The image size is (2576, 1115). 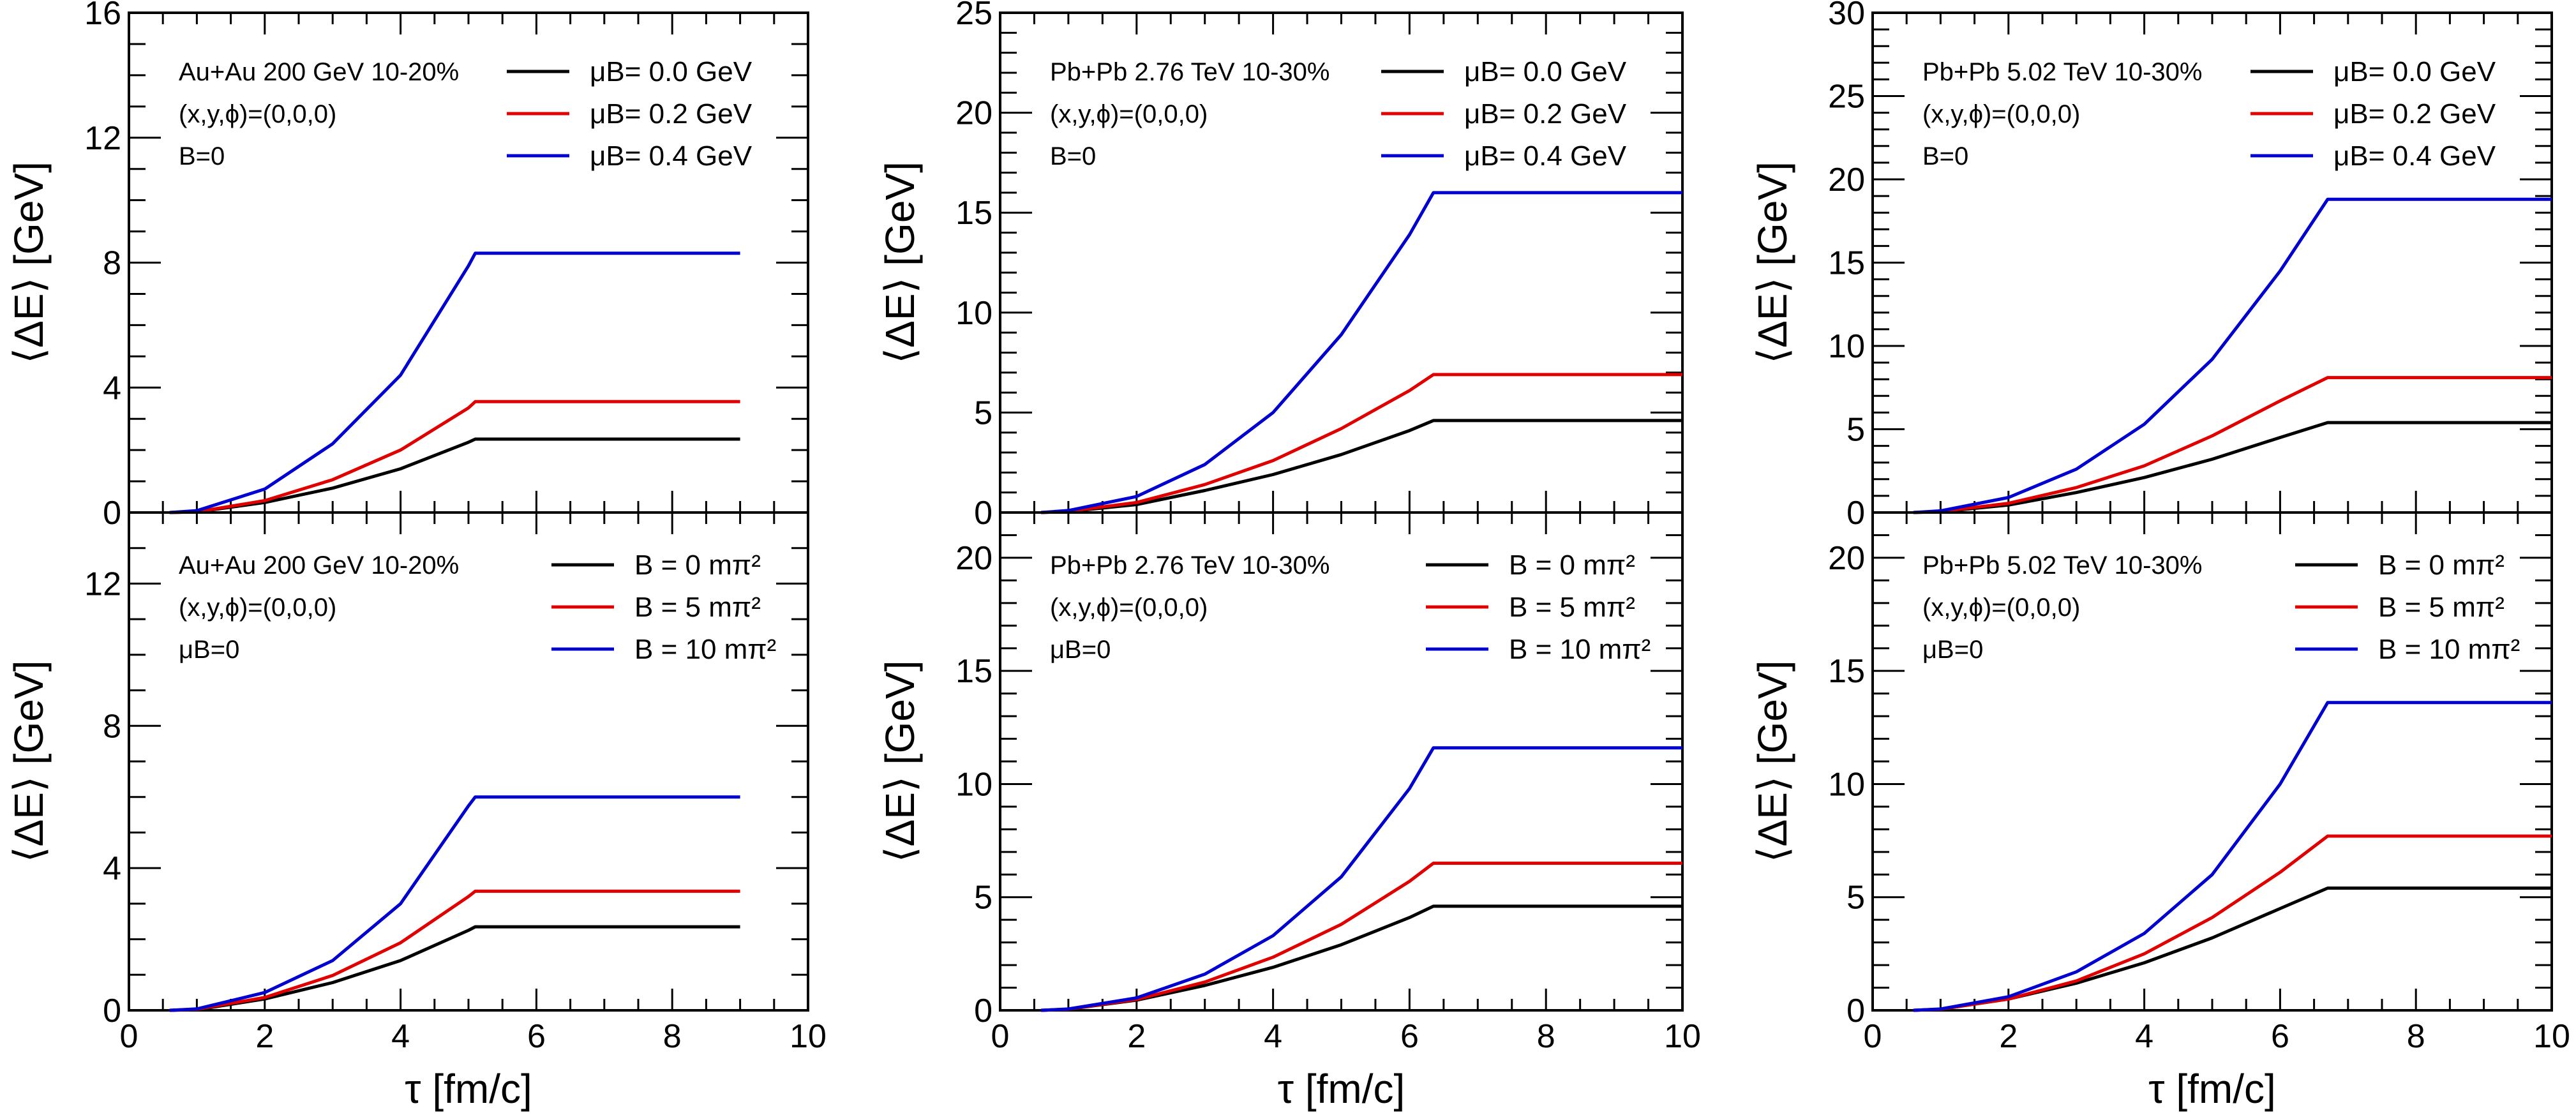 What do you see at coordinates (973, 16) in the screenshot?
I see `y-tick-label: 25` at bounding box center [973, 16].